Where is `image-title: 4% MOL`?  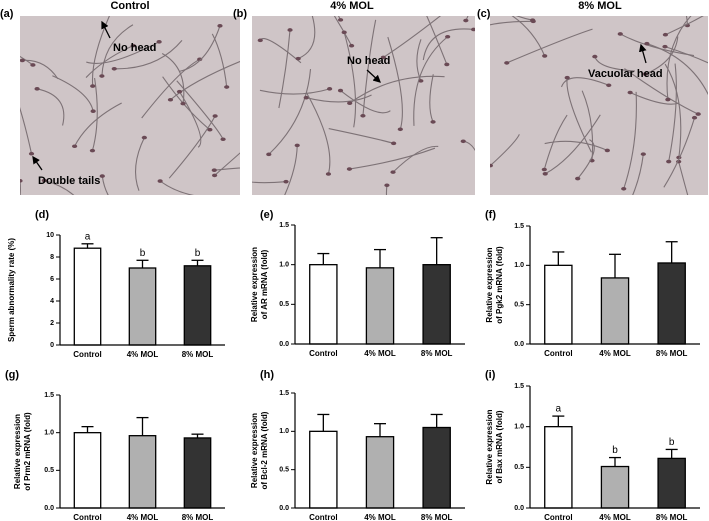
image-title: 4% MOL is located at coordinates (352, 6).